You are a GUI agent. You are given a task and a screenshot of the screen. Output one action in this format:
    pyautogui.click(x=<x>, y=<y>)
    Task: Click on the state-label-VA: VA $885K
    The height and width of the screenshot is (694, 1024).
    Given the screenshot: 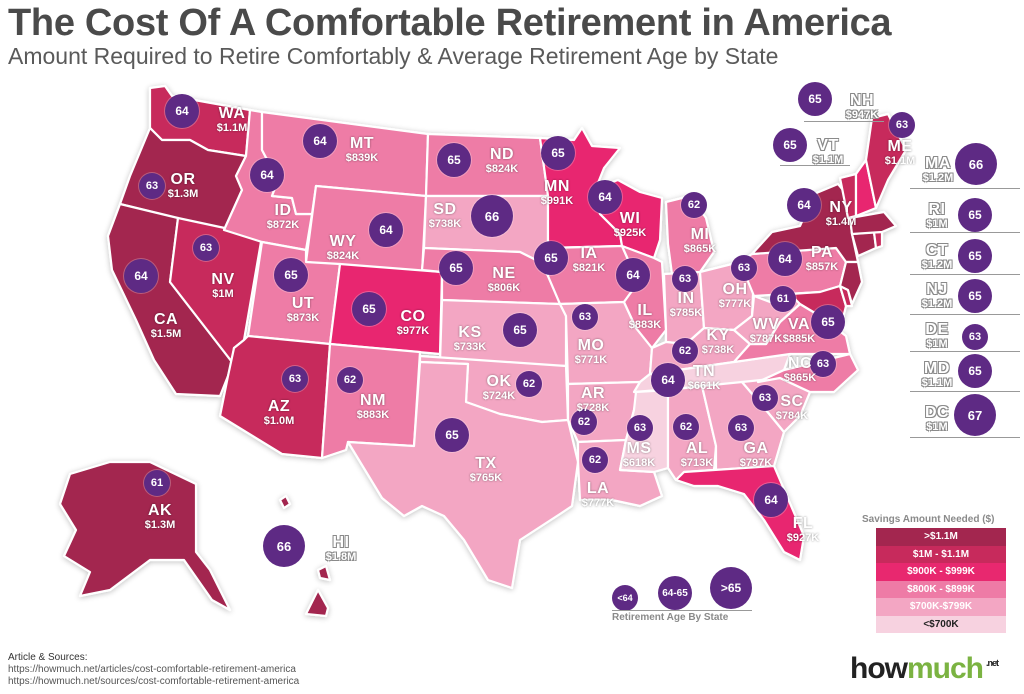 What is the action you would take?
    pyautogui.click(x=799, y=330)
    